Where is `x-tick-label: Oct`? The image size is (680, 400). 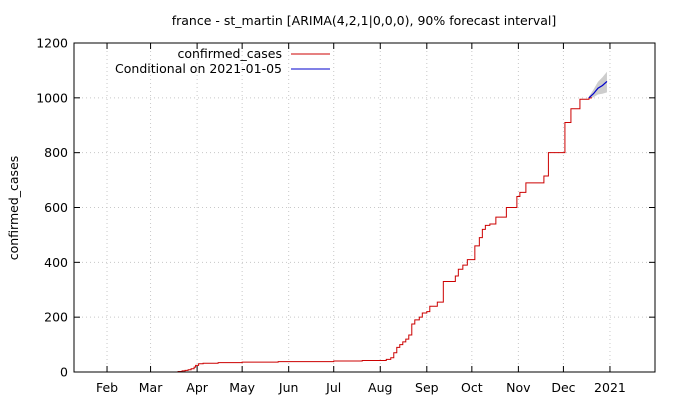 x-tick-label: Oct is located at coordinates (472, 387).